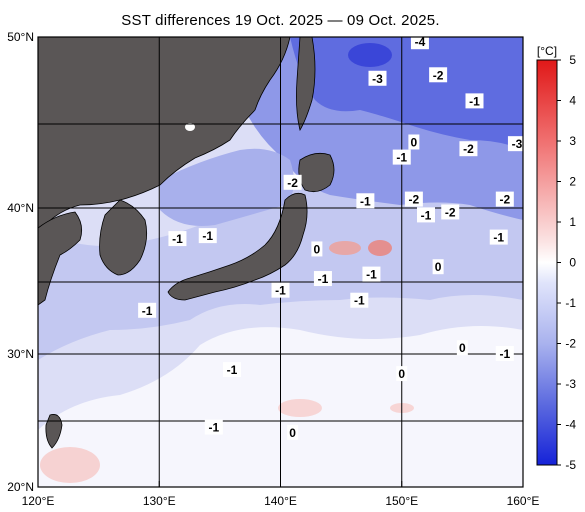  I want to click on colorbar-gradient, so click(547, 262).